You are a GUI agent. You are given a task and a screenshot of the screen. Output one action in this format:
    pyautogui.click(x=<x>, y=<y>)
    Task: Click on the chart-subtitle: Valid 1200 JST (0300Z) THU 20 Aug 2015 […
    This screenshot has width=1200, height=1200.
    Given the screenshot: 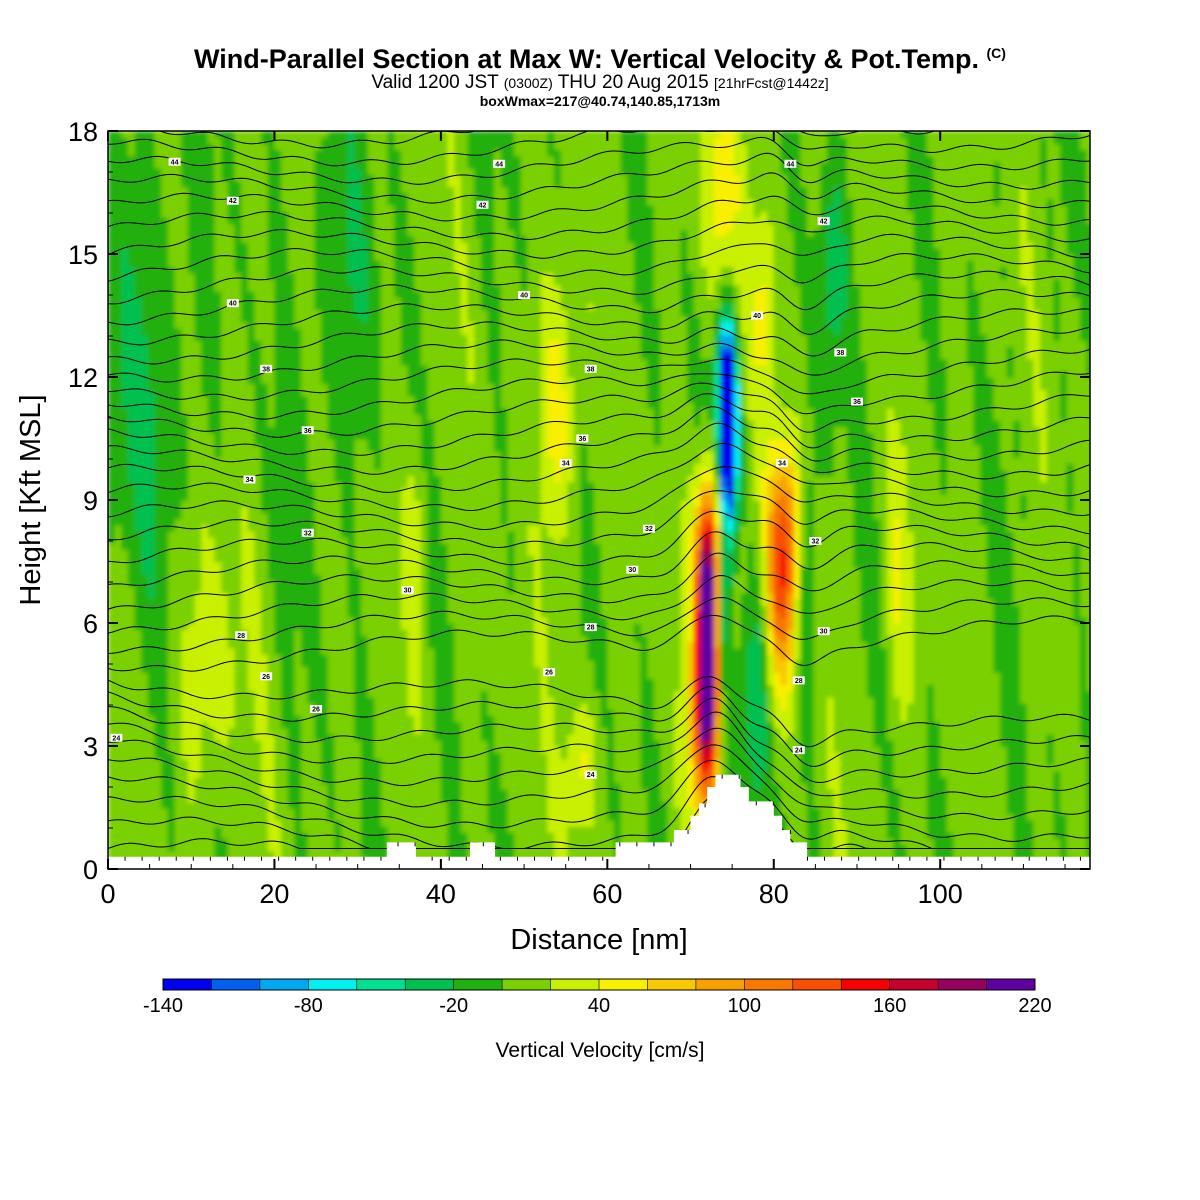 What is the action you would take?
    pyautogui.click(x=600, y=83)
    